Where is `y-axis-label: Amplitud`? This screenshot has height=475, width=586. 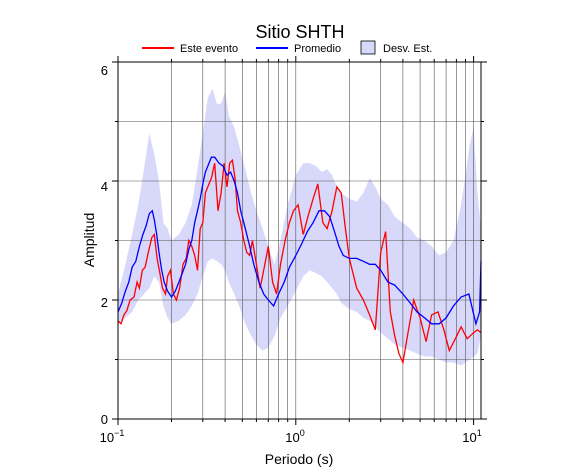 y-axis-label: Amplitud is located at coordinates (89, 240).